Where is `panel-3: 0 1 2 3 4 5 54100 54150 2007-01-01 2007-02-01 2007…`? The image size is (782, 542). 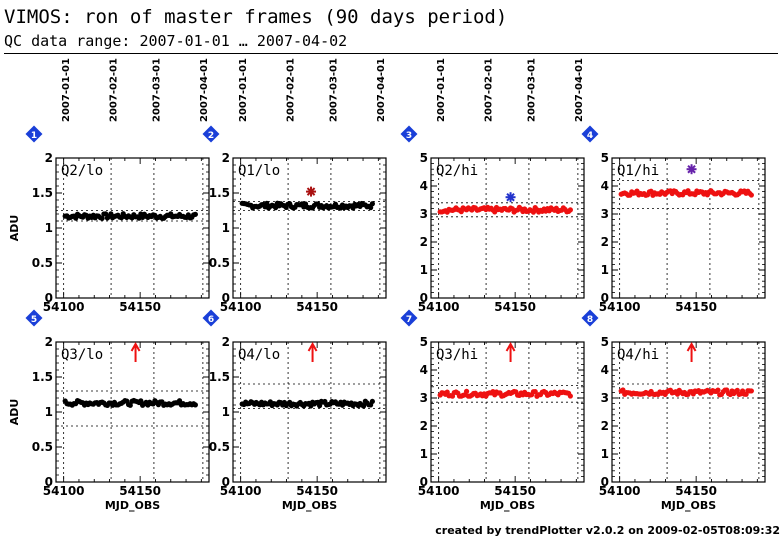
panel-3: 0 1 2 3 4 5 54100 54150 2007-01-01 2007-02-01 2007… is located at coordinates (492, 186).